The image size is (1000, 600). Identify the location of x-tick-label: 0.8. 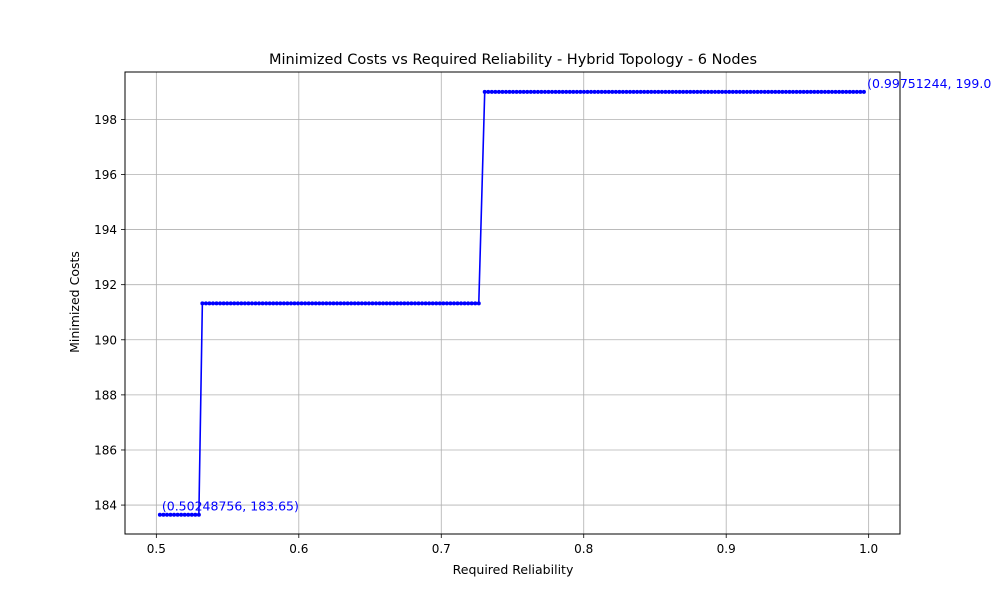
(583, 549).